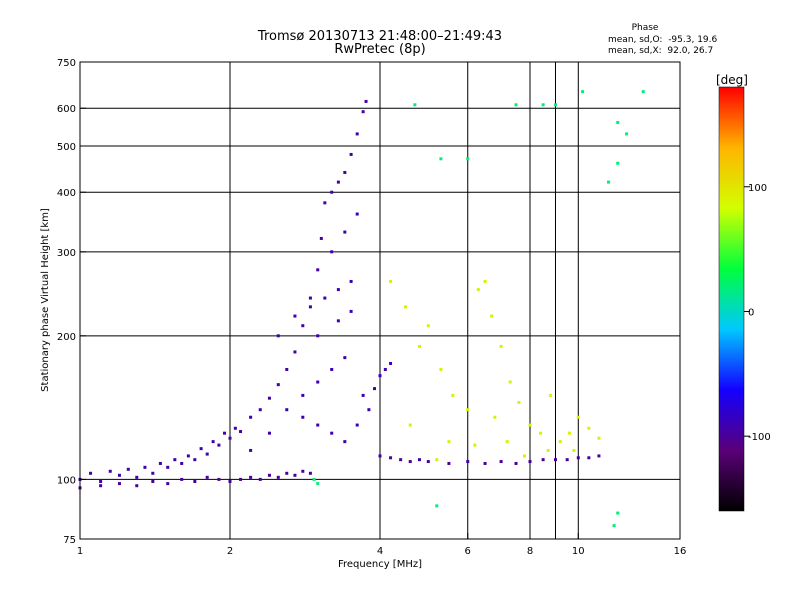  I want to click on phase-stats-heading: Phase, so click(645, 28).